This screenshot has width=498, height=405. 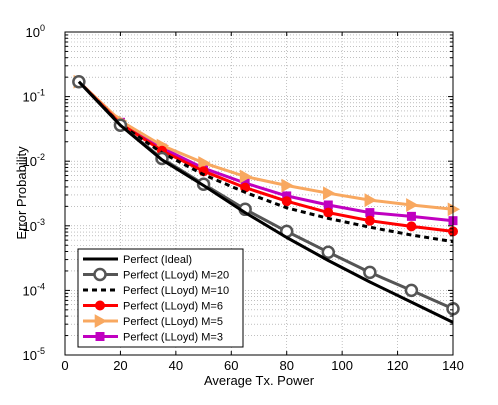 I want to click on y-tick-label: 10⁰, so click(x=35, y=31).